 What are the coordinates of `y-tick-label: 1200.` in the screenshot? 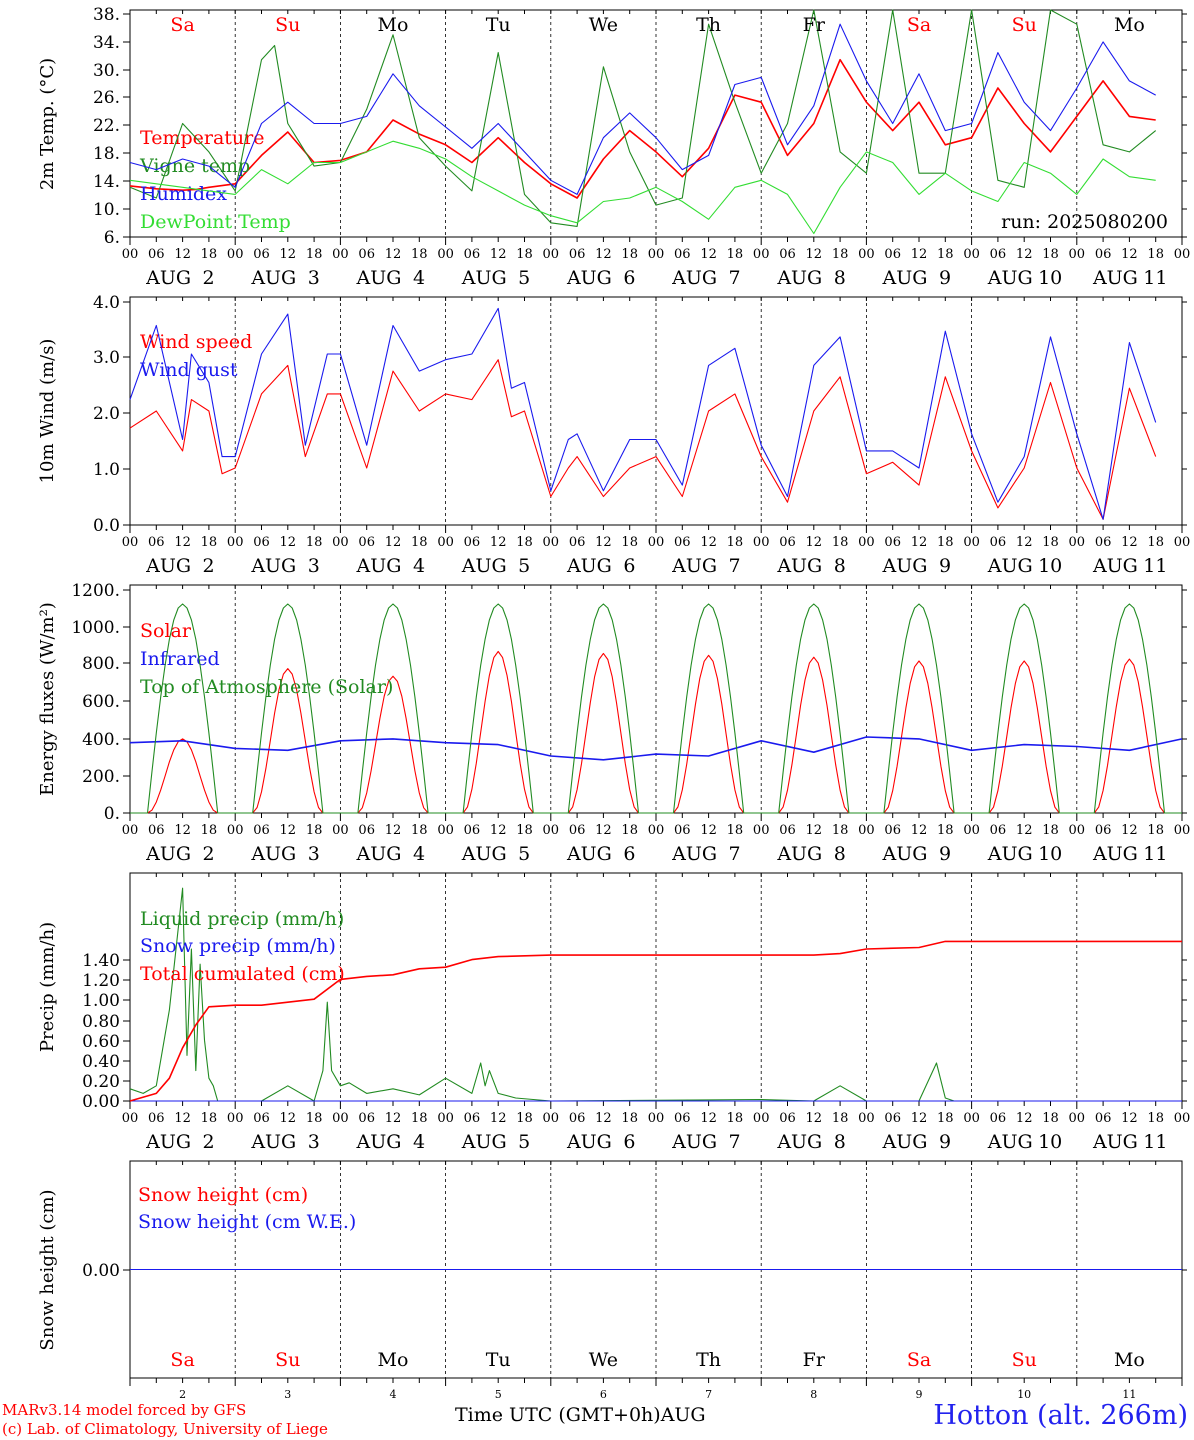 It's located at (95, 591).